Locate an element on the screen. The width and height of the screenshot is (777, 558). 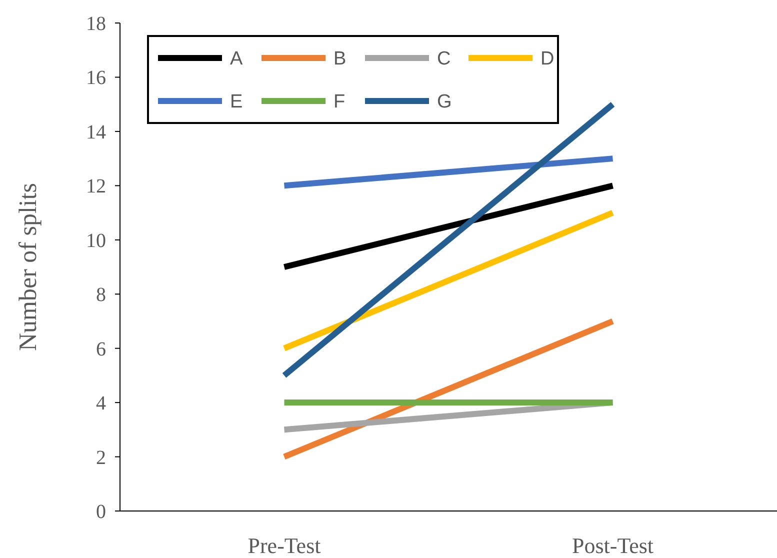
y-tick-label: 12 is located at coordinates (96, 187).